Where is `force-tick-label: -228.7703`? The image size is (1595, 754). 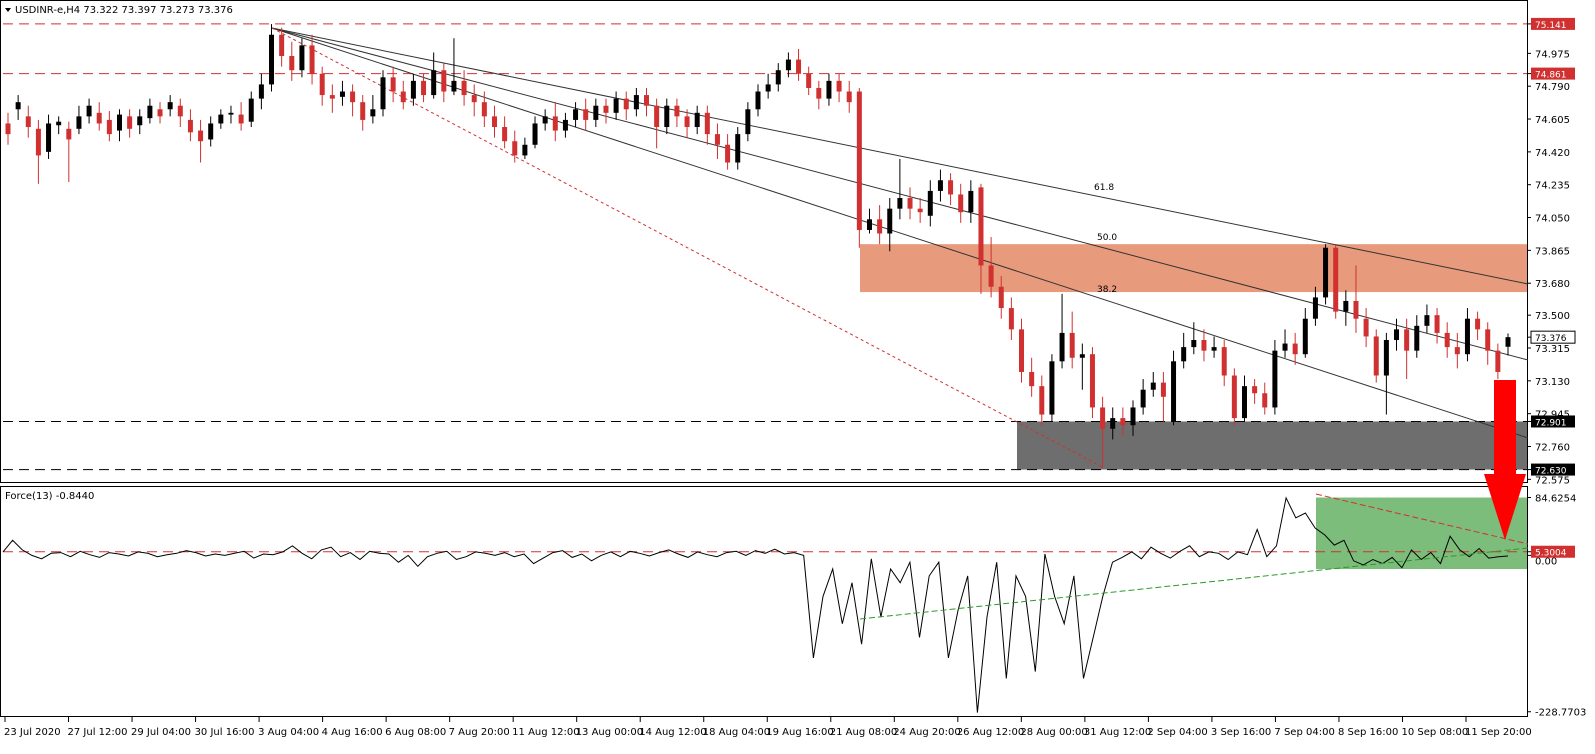
force-tick-label: -228.7703 is located at coordinates (1560, 713).